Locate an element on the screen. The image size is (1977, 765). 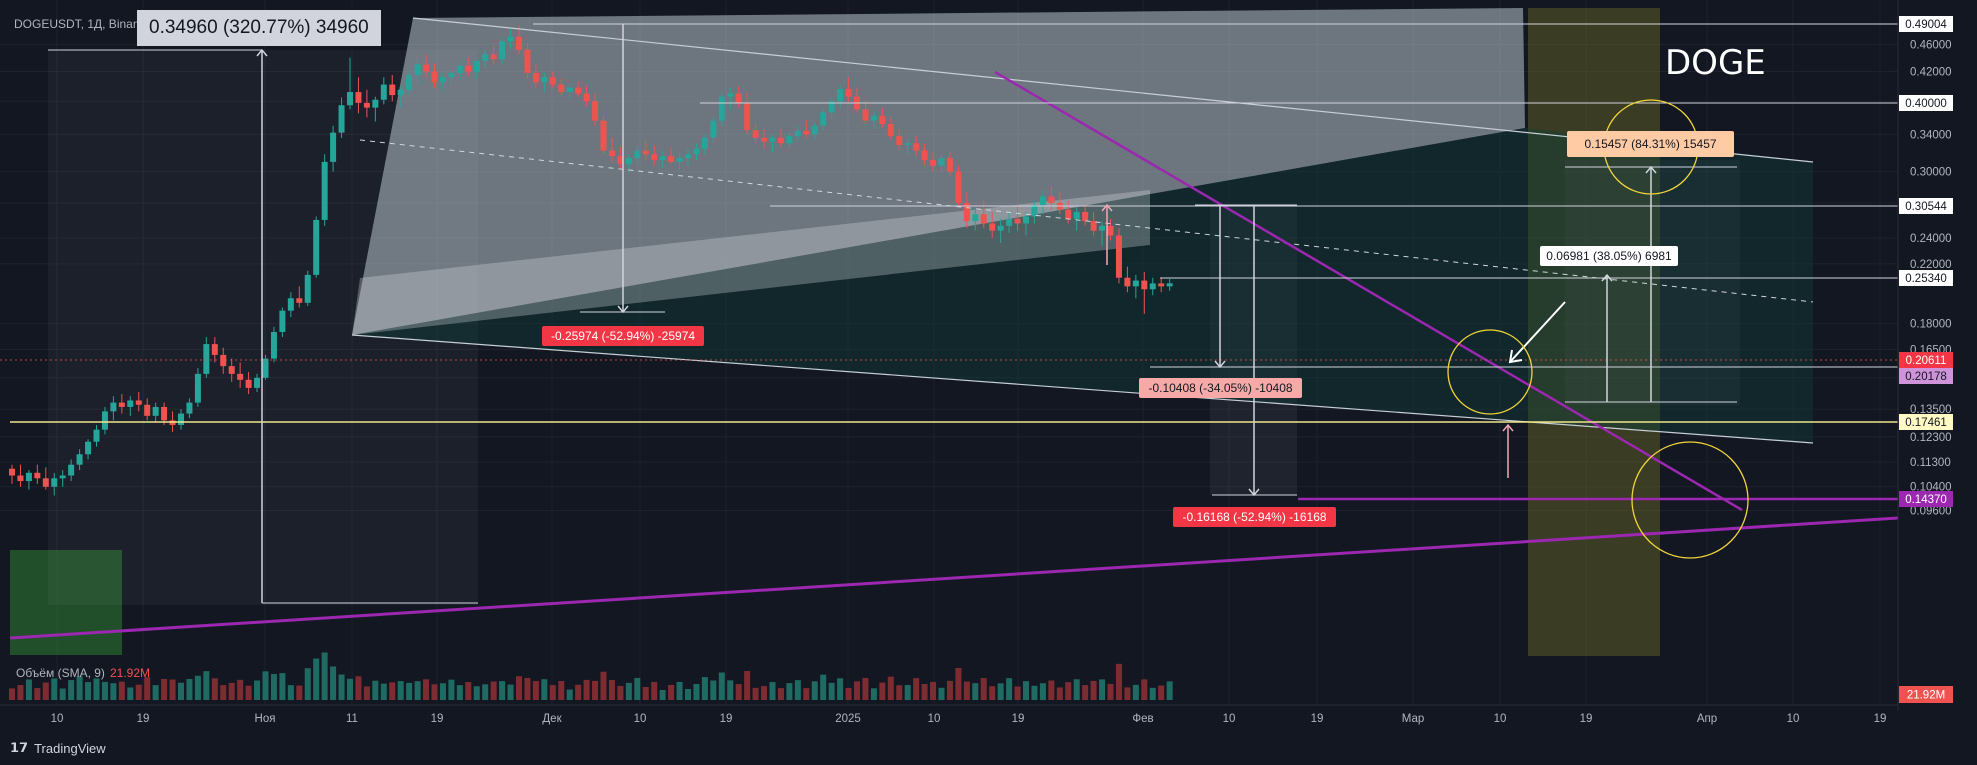
time-axis-tick: 2025 is located at coordinates (848, 719).